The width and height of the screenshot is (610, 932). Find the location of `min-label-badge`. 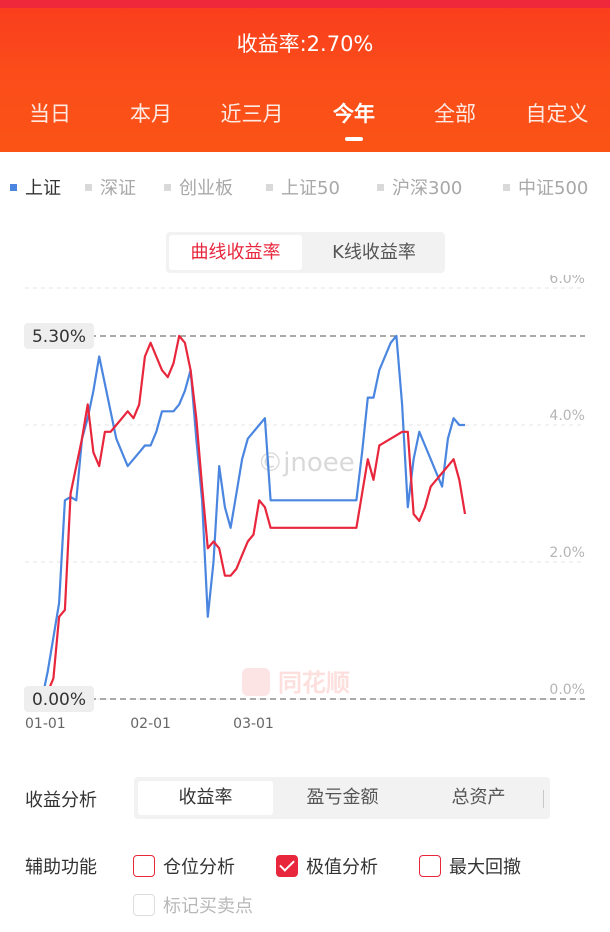

min-label-badge is located at coordinates (59, 699).